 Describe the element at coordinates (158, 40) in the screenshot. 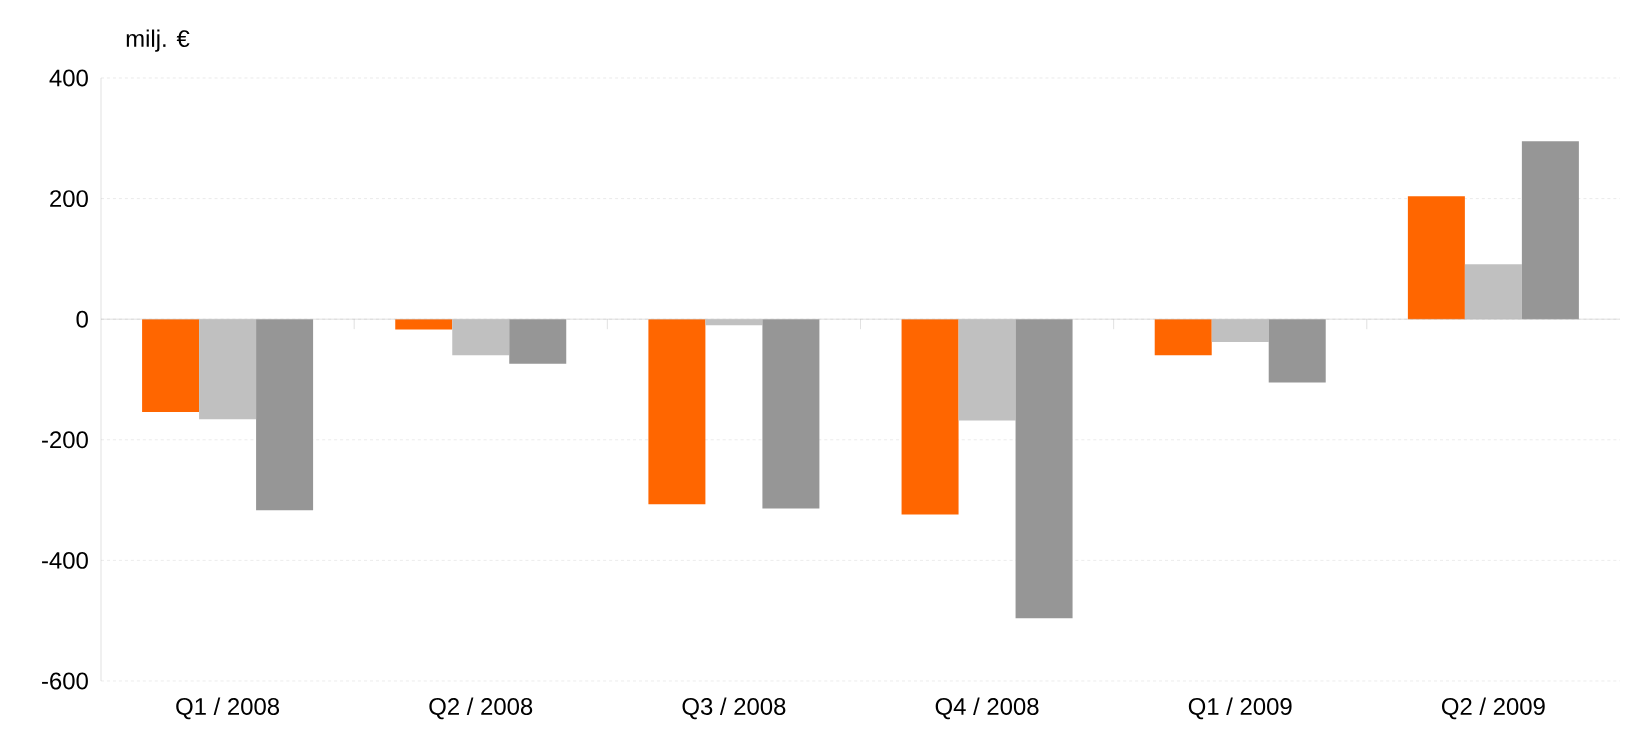

I see `y-axis-title: milj. €` at that location.